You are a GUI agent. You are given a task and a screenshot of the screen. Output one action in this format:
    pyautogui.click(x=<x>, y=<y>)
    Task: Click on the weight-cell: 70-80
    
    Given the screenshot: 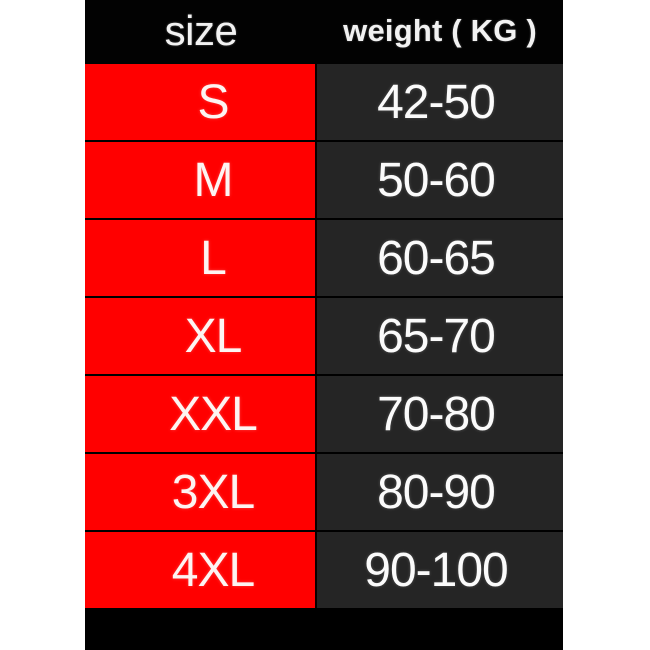 What is the action you would take?
    pyautogui.click(x=440, y=414)
    